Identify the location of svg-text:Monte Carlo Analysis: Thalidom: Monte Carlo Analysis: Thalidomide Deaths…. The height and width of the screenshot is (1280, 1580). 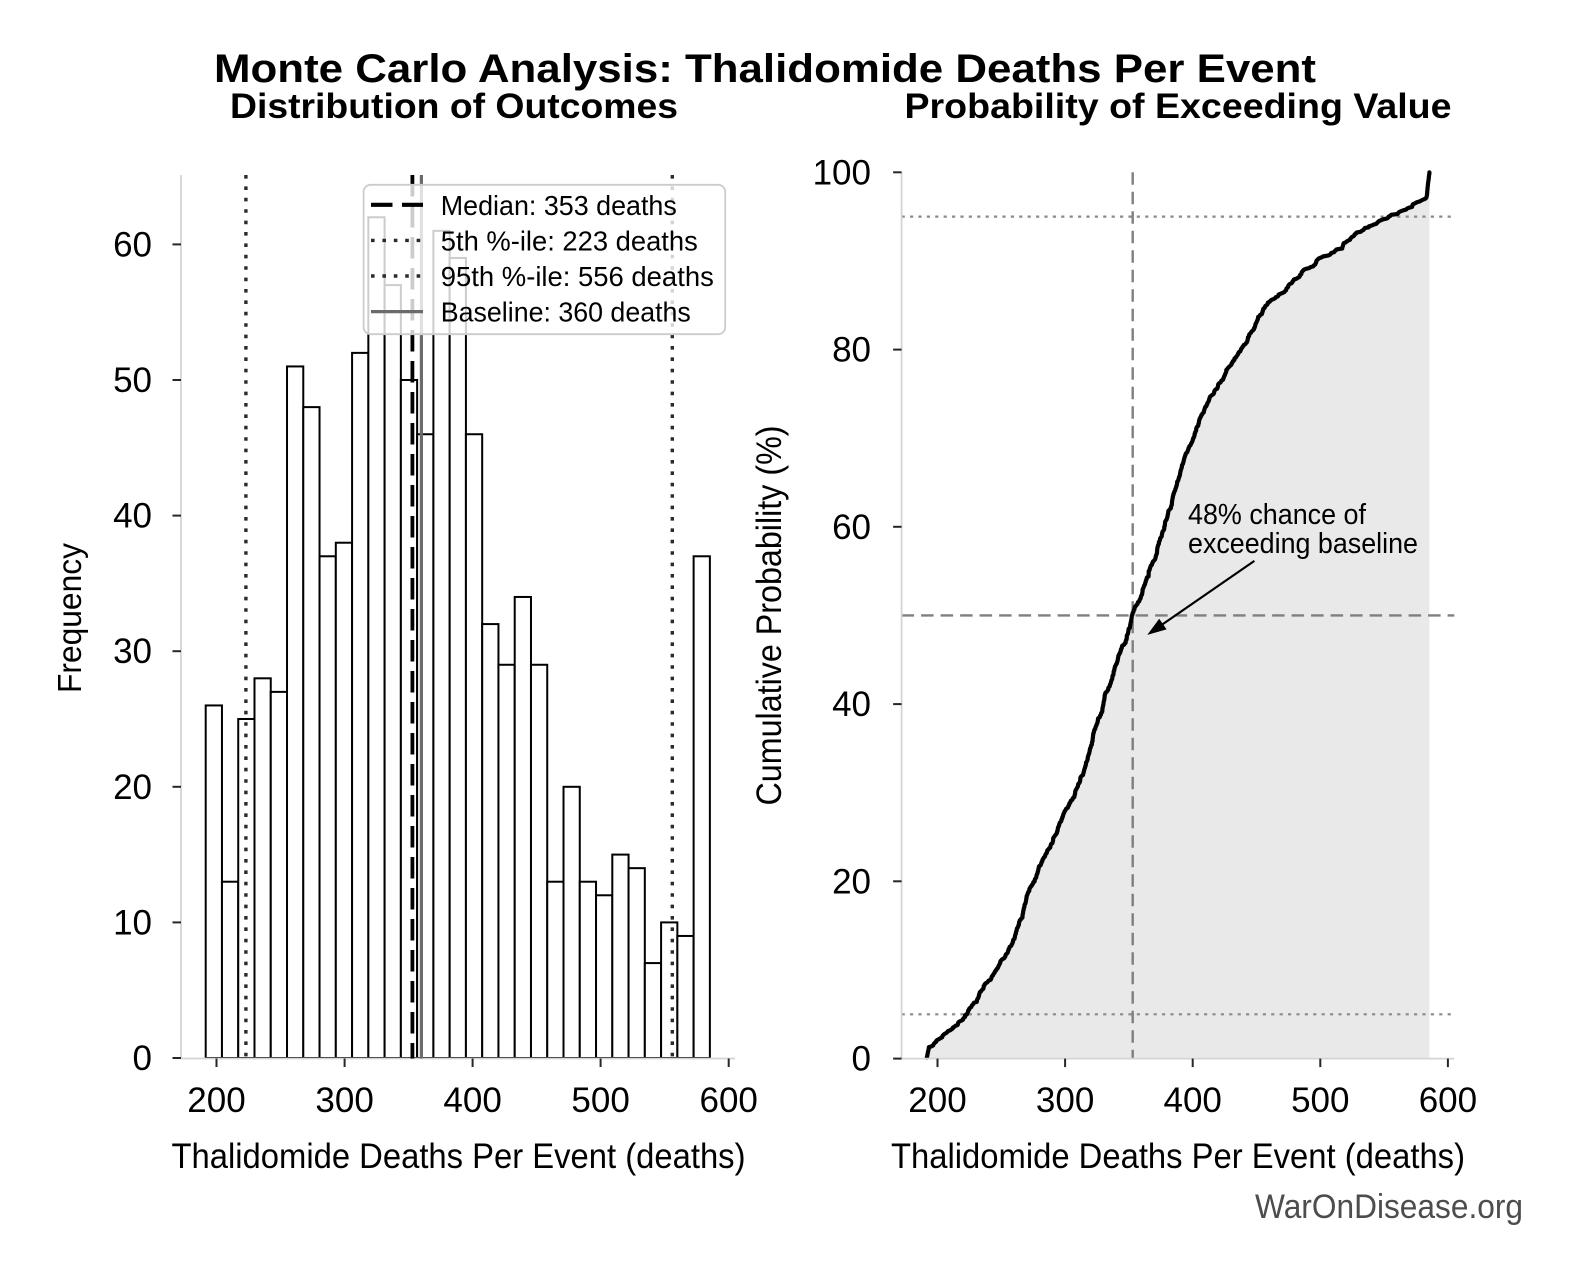
(765, 69).